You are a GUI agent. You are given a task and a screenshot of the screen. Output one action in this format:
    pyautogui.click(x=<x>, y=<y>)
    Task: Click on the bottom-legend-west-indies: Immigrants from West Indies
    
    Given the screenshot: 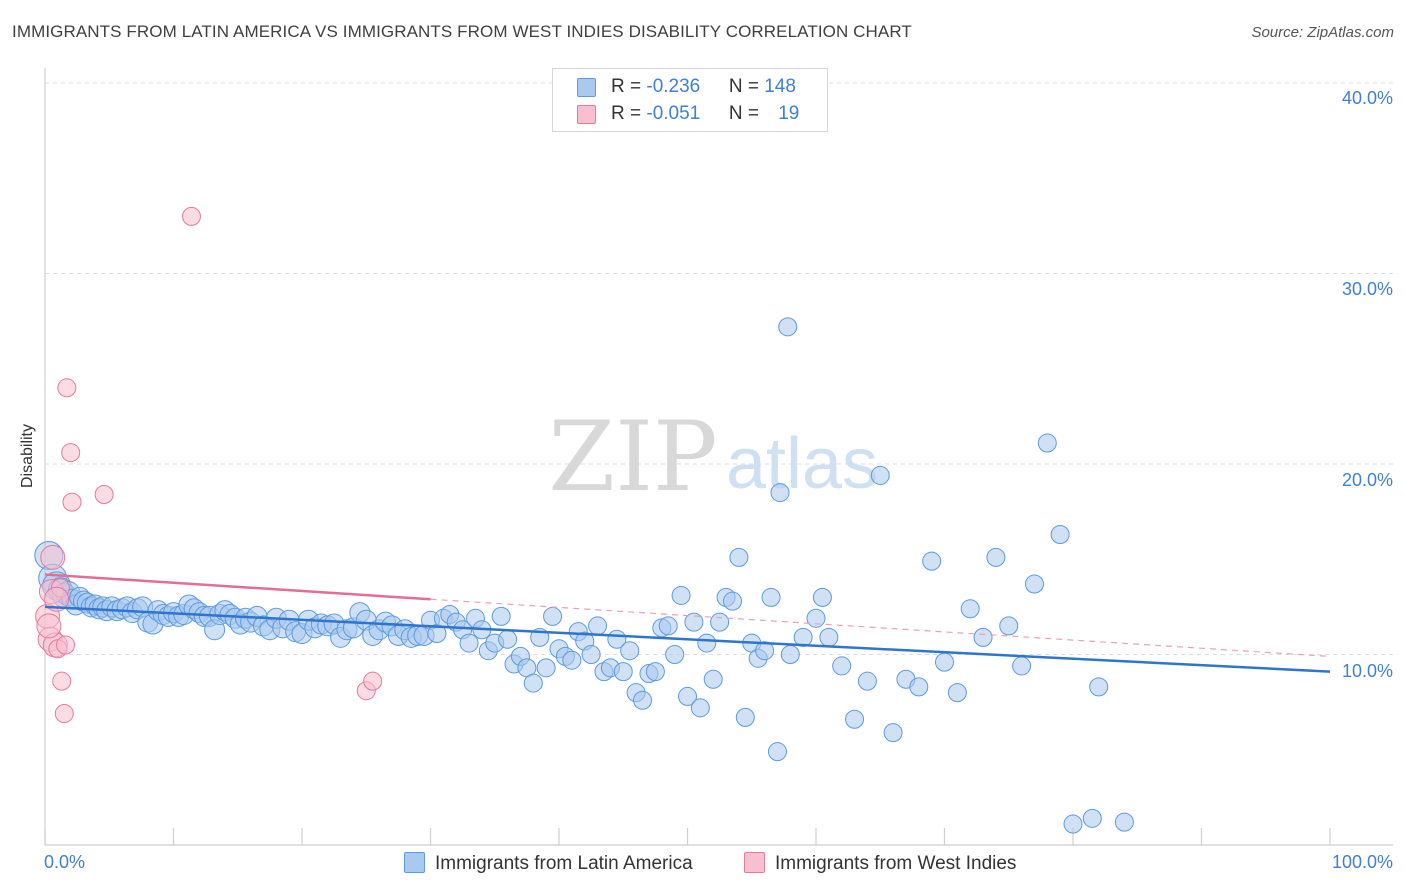 What is the action you would take?
    pyautogui.click(x=880, y=863)
    